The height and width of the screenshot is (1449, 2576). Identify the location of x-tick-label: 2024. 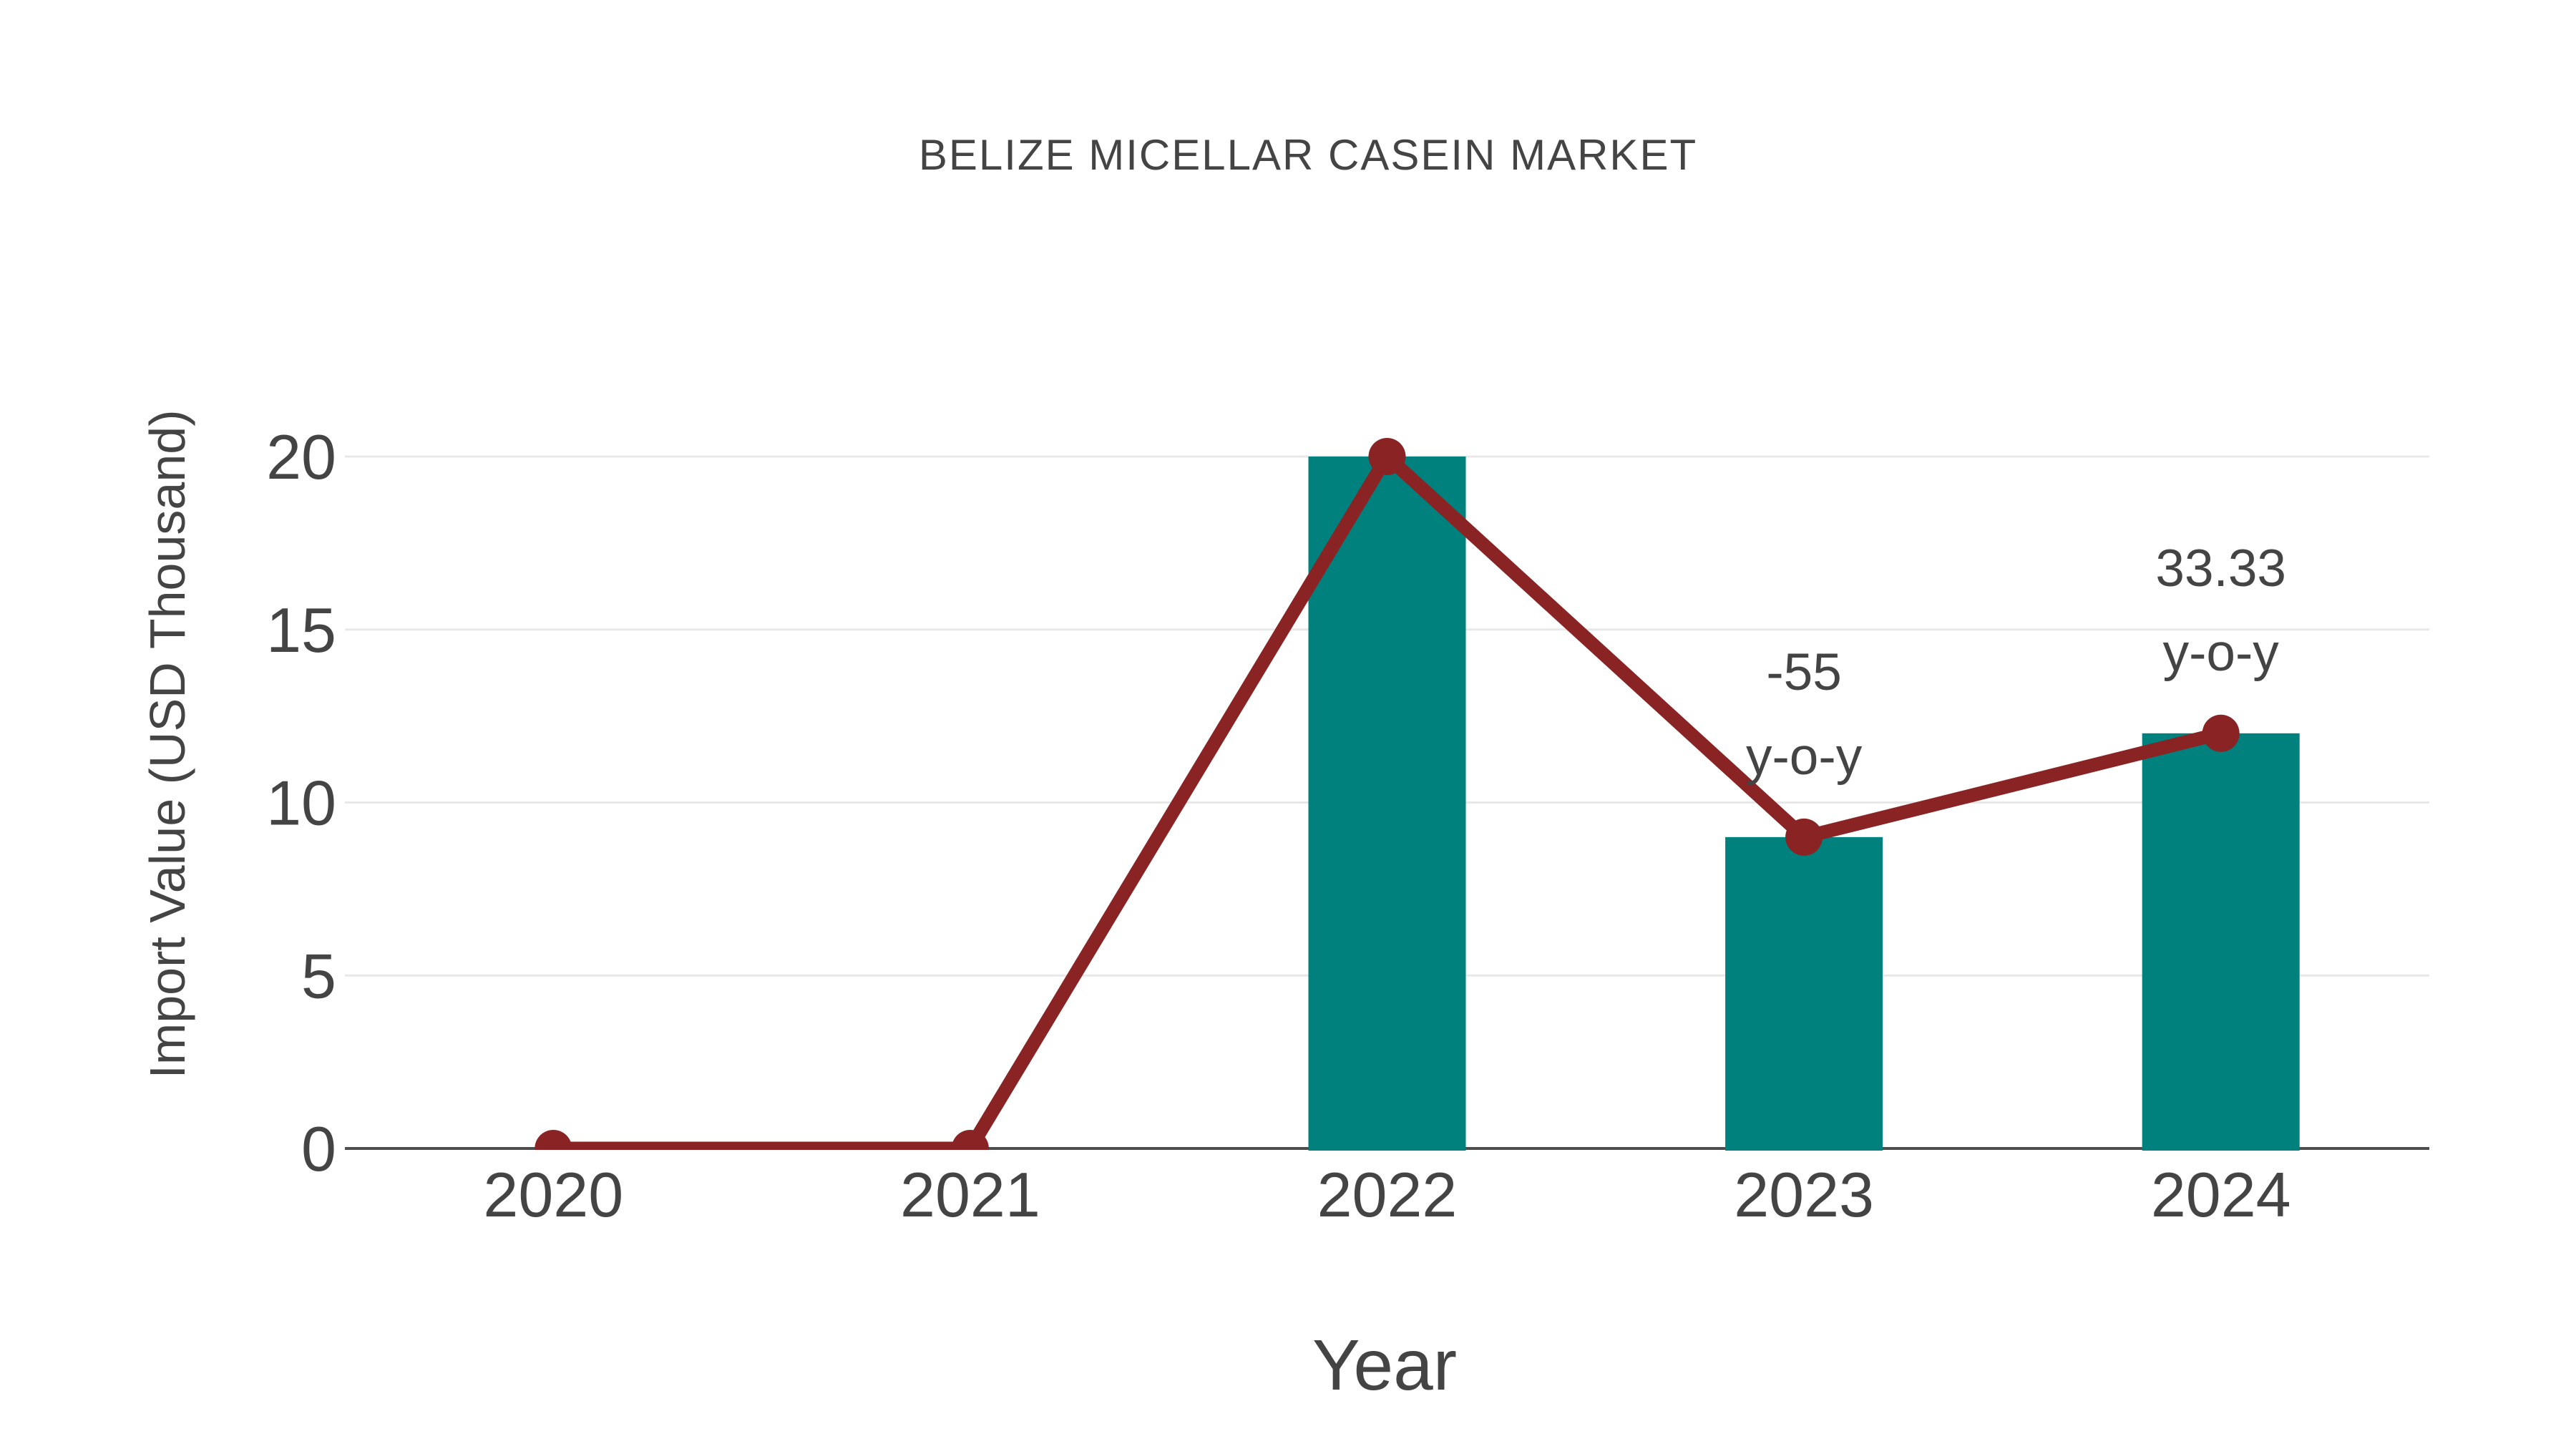
(2221, 1194).